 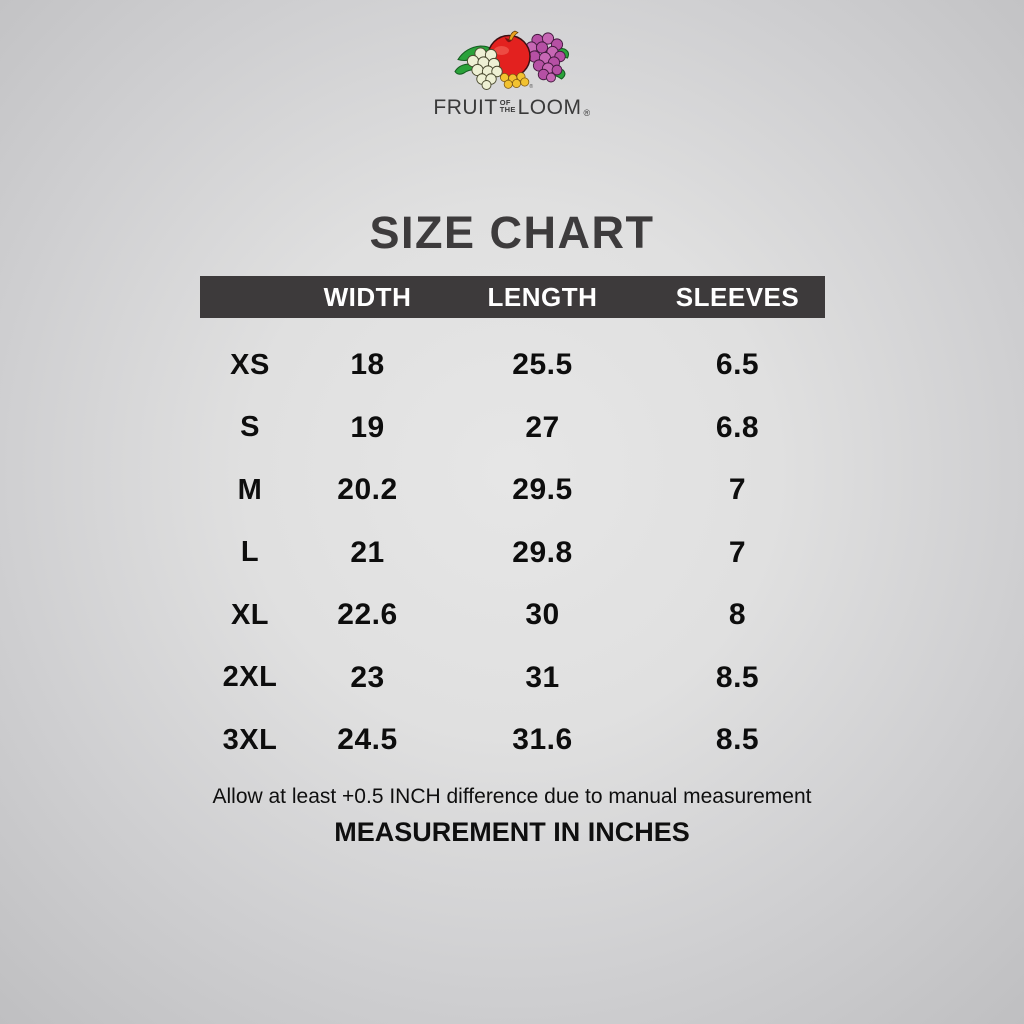 What do you see at coordinates (587, 113) in the screenshot?
I see `registered-trademark-symbol: ®` at bounding box center [587, 113].